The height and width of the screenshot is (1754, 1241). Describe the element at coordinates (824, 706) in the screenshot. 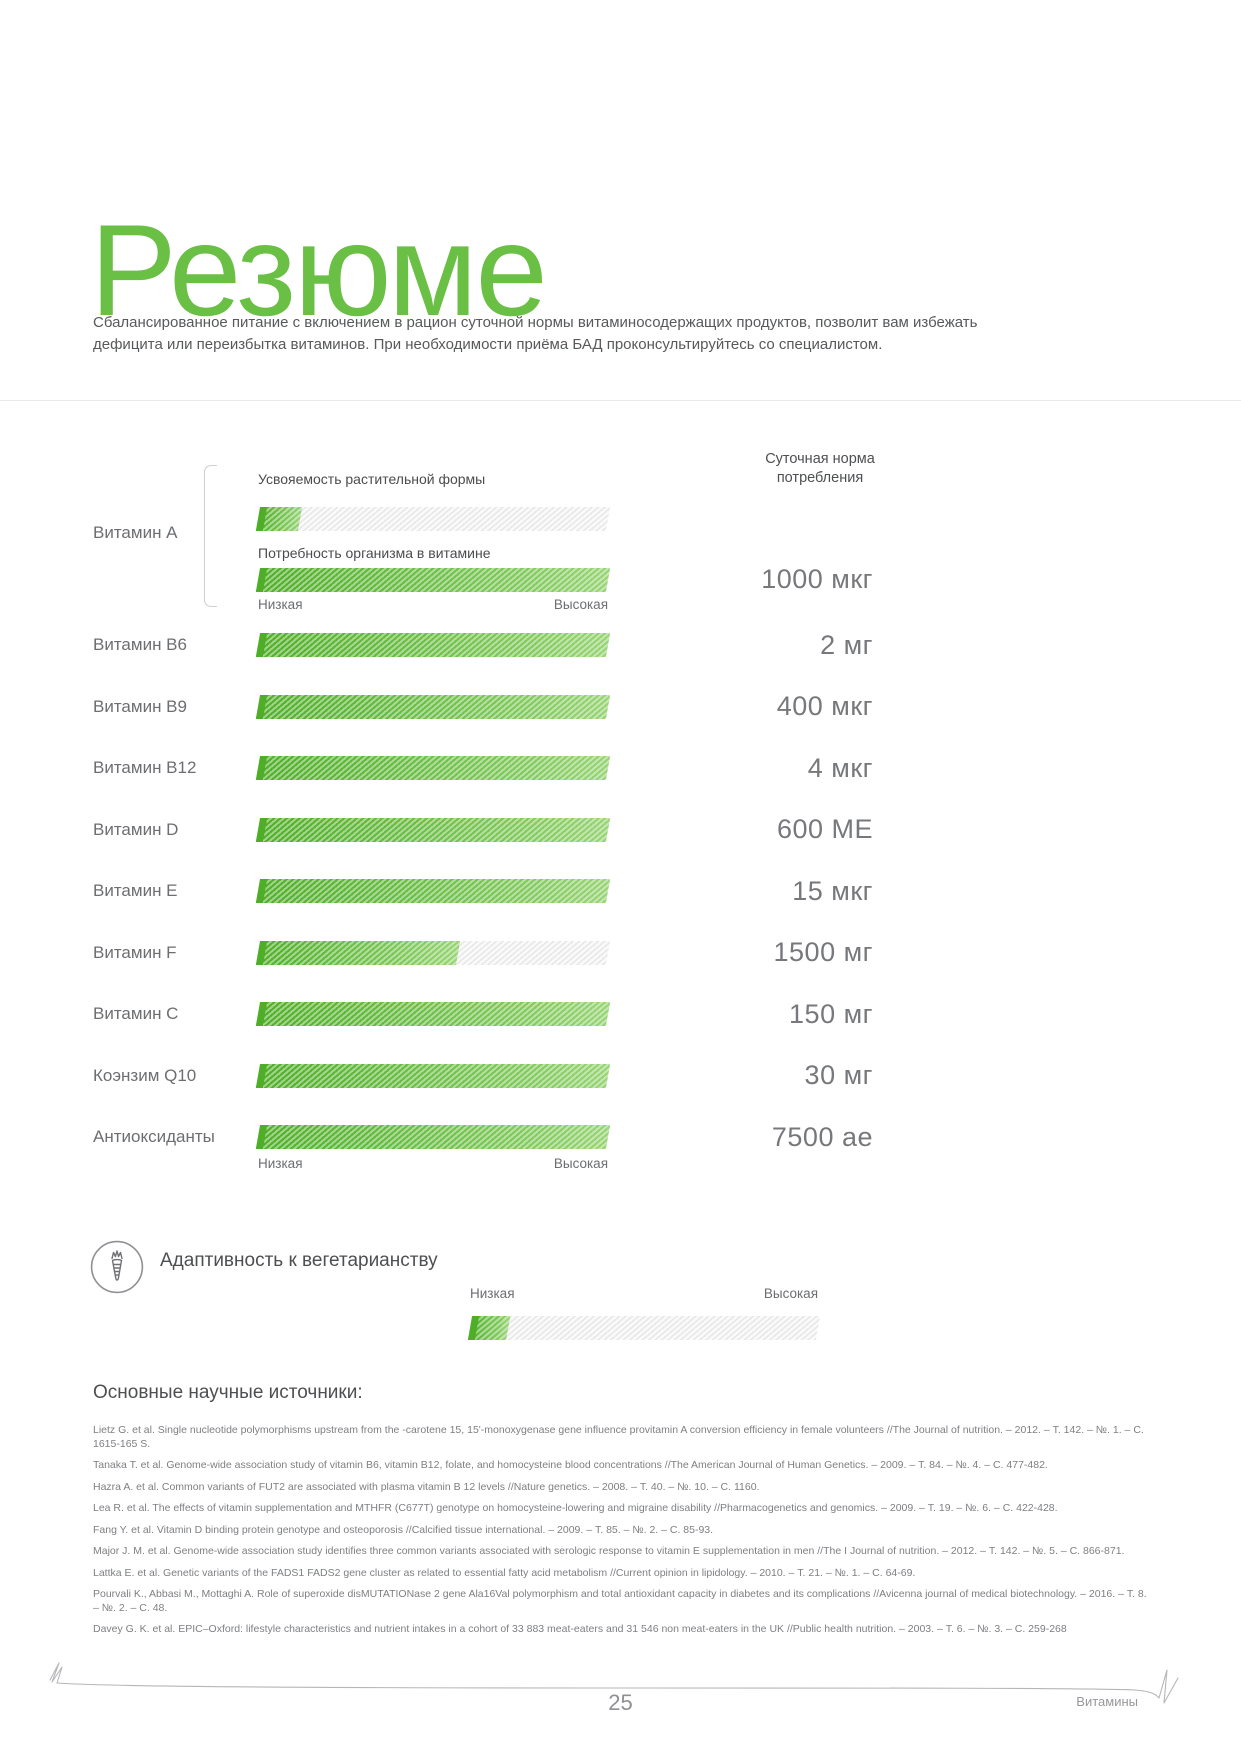

I see `daily-norm-value: 400 мкг` at that location.